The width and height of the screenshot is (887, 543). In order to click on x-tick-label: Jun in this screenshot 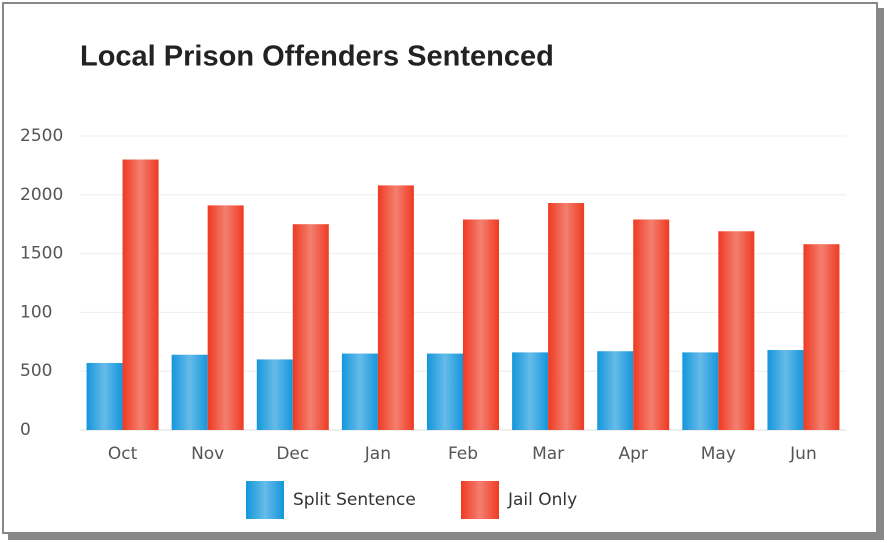, I will do `click(803, 454)`.